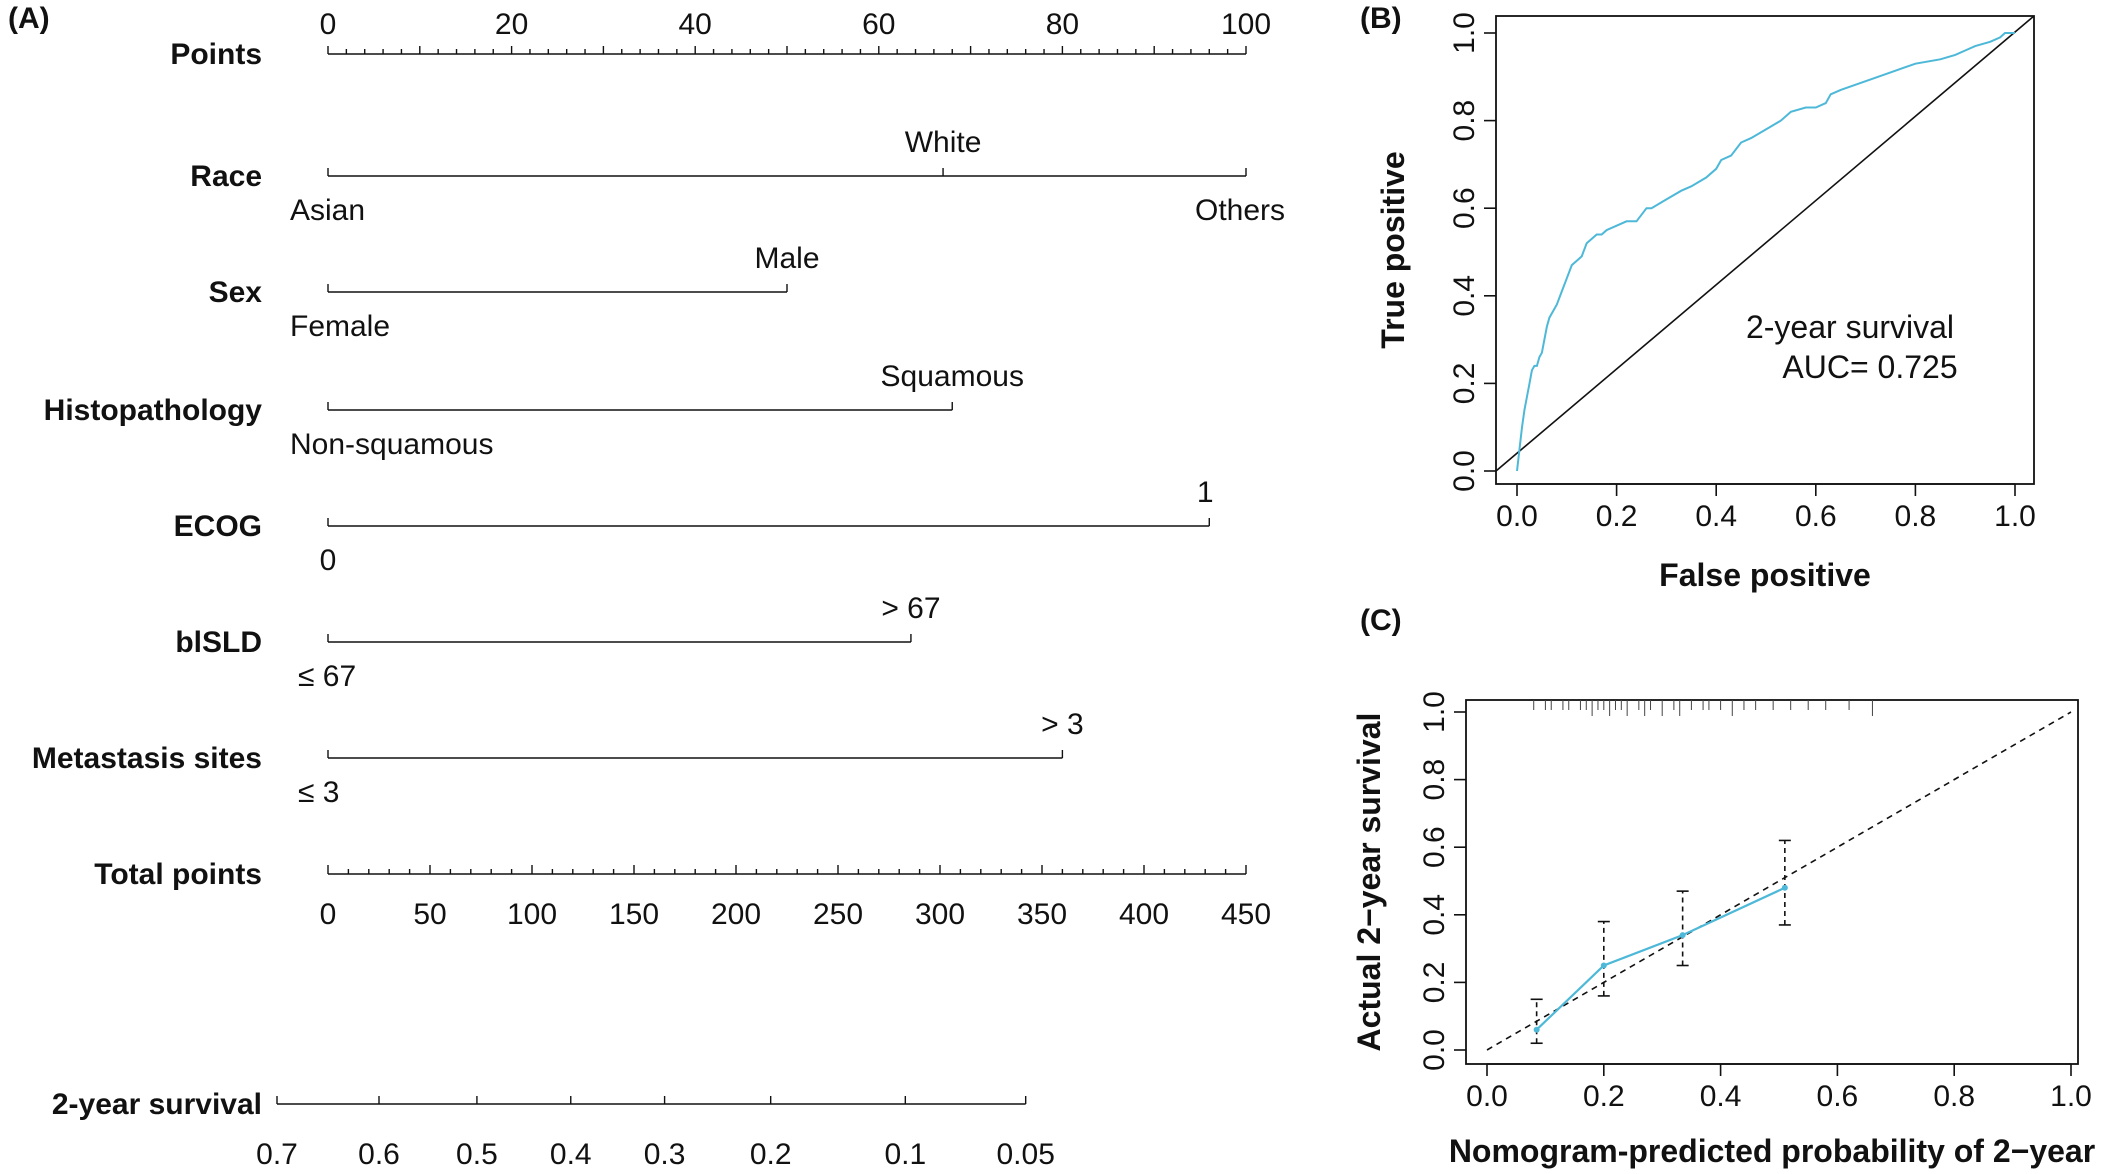  I want to click on tick-label: 400, so click(1144, 914).